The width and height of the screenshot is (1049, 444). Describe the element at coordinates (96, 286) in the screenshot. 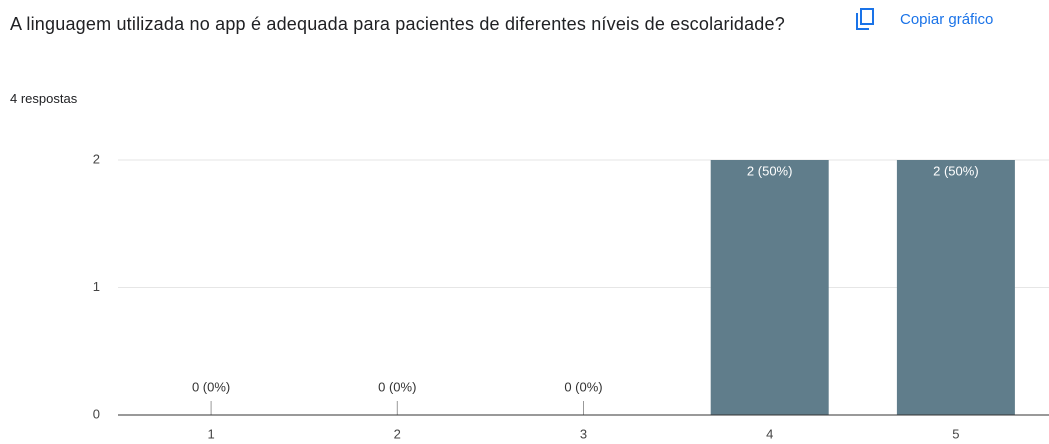

I see `y-tick-label: 1` at that location.